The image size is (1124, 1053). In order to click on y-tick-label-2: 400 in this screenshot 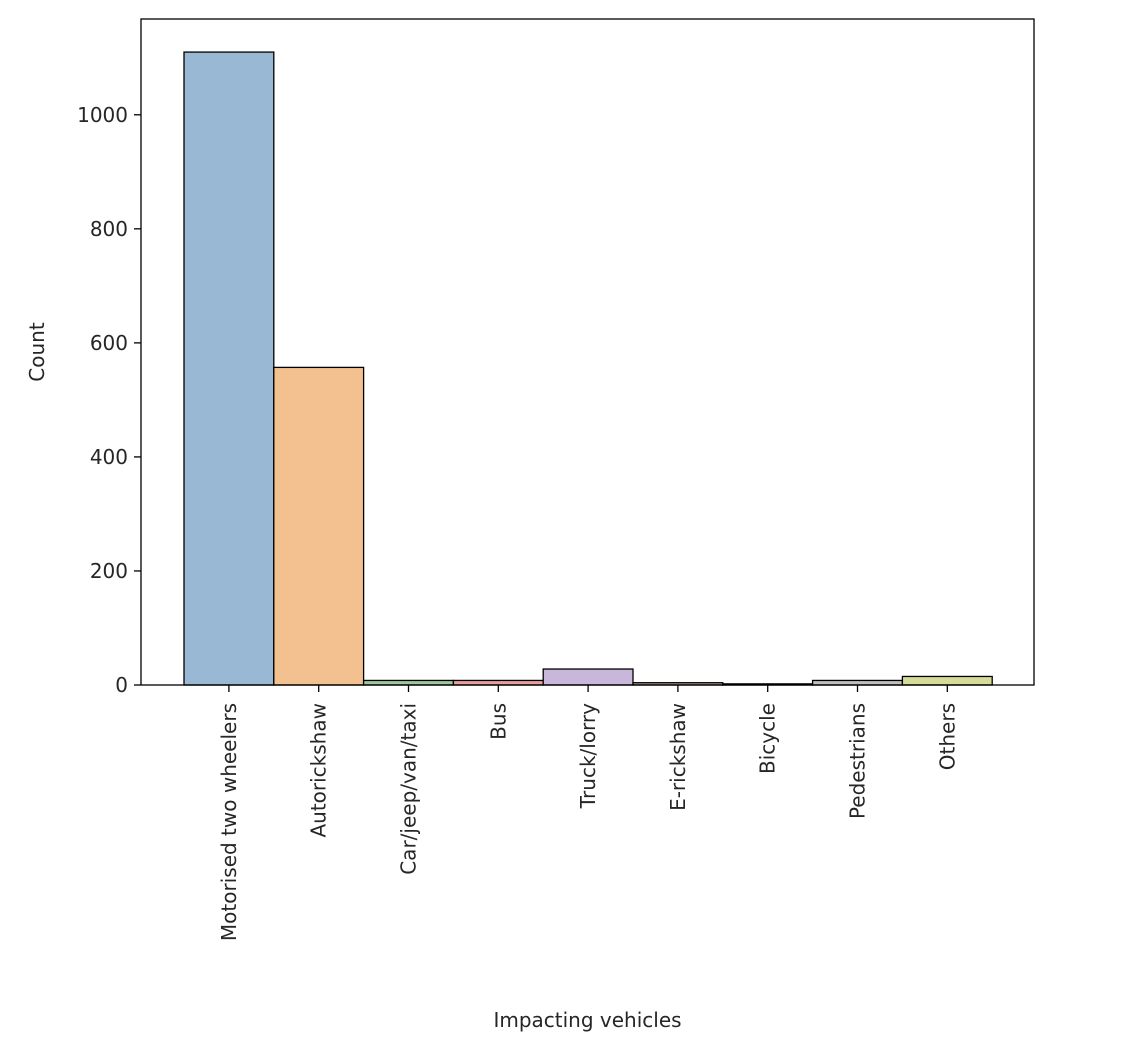, I will do `click(109, 457)`.